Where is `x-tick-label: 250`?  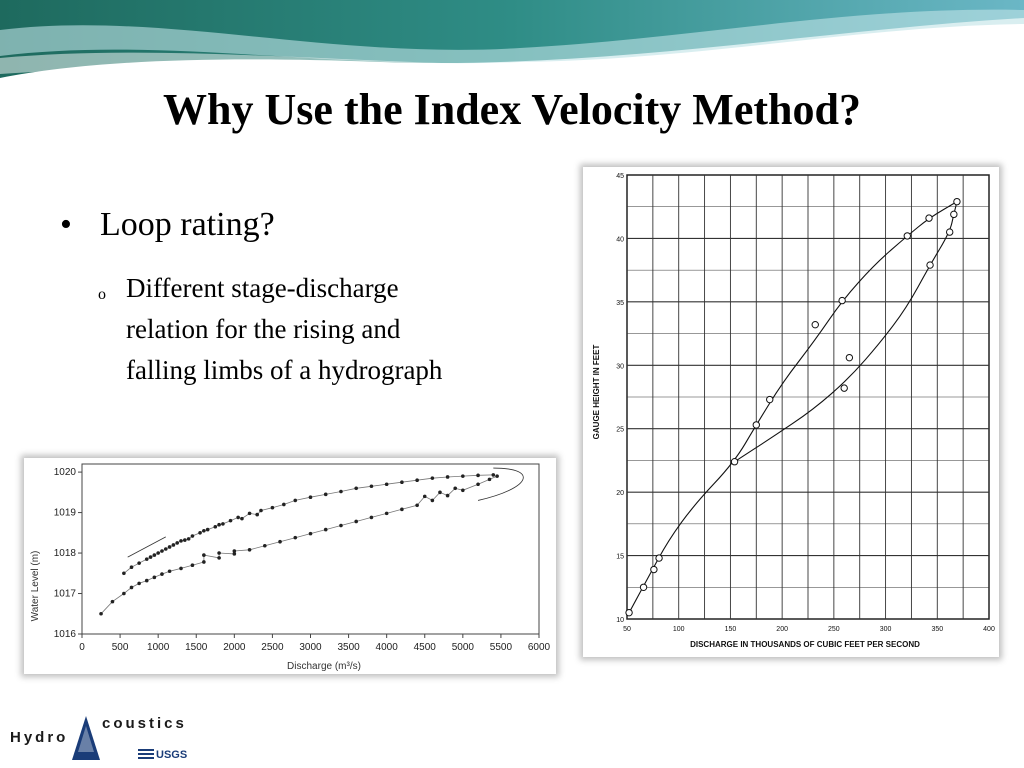 x-tick-label: 250 is located at coordinates (834, 629).